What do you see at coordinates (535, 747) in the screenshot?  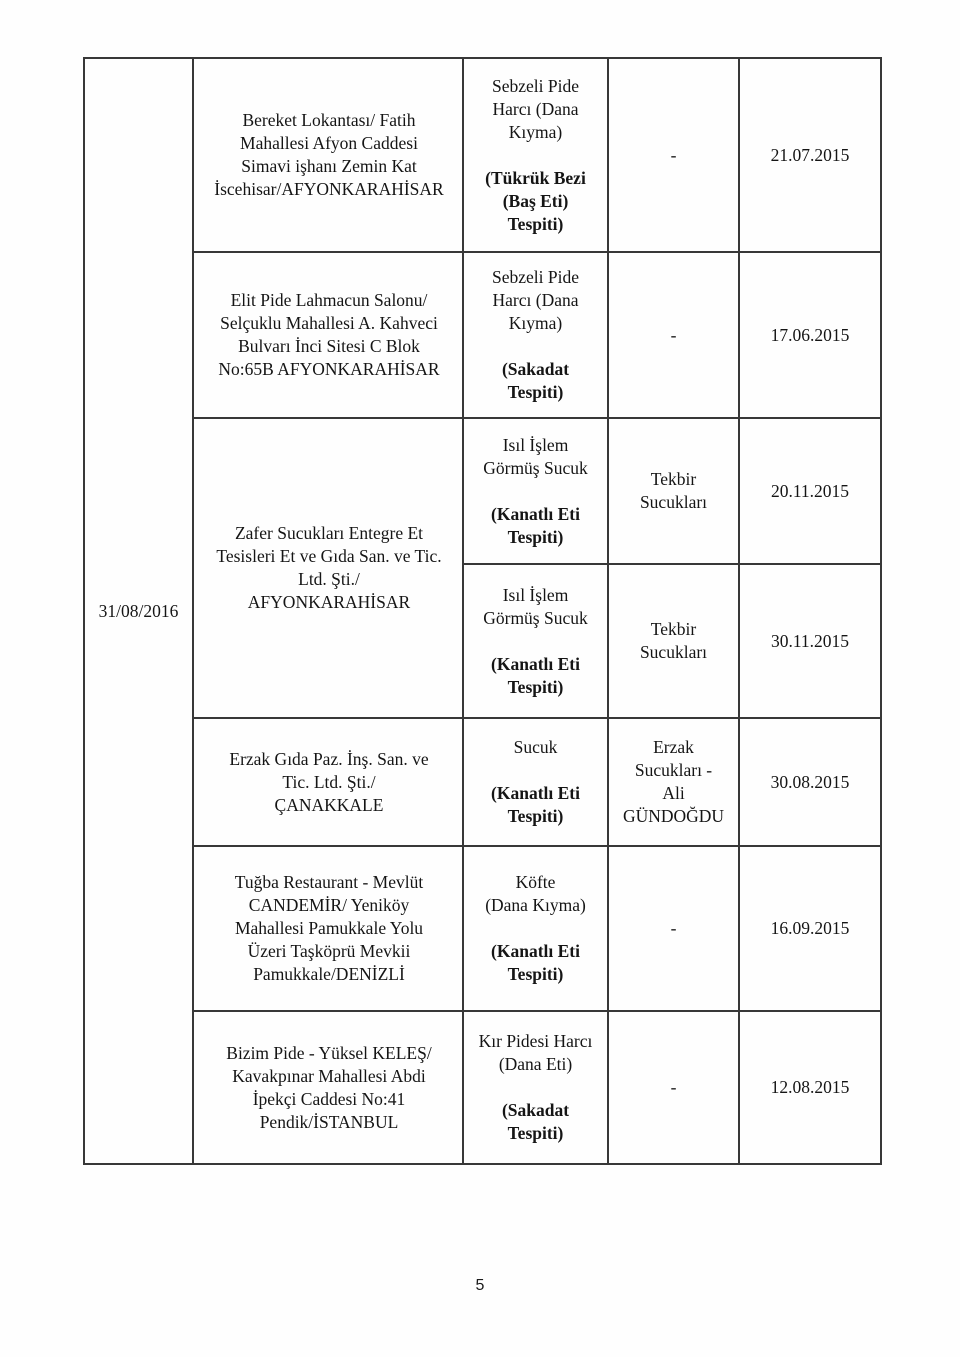 I see `product-name: Sucuk` at bounding box center [535, 747].